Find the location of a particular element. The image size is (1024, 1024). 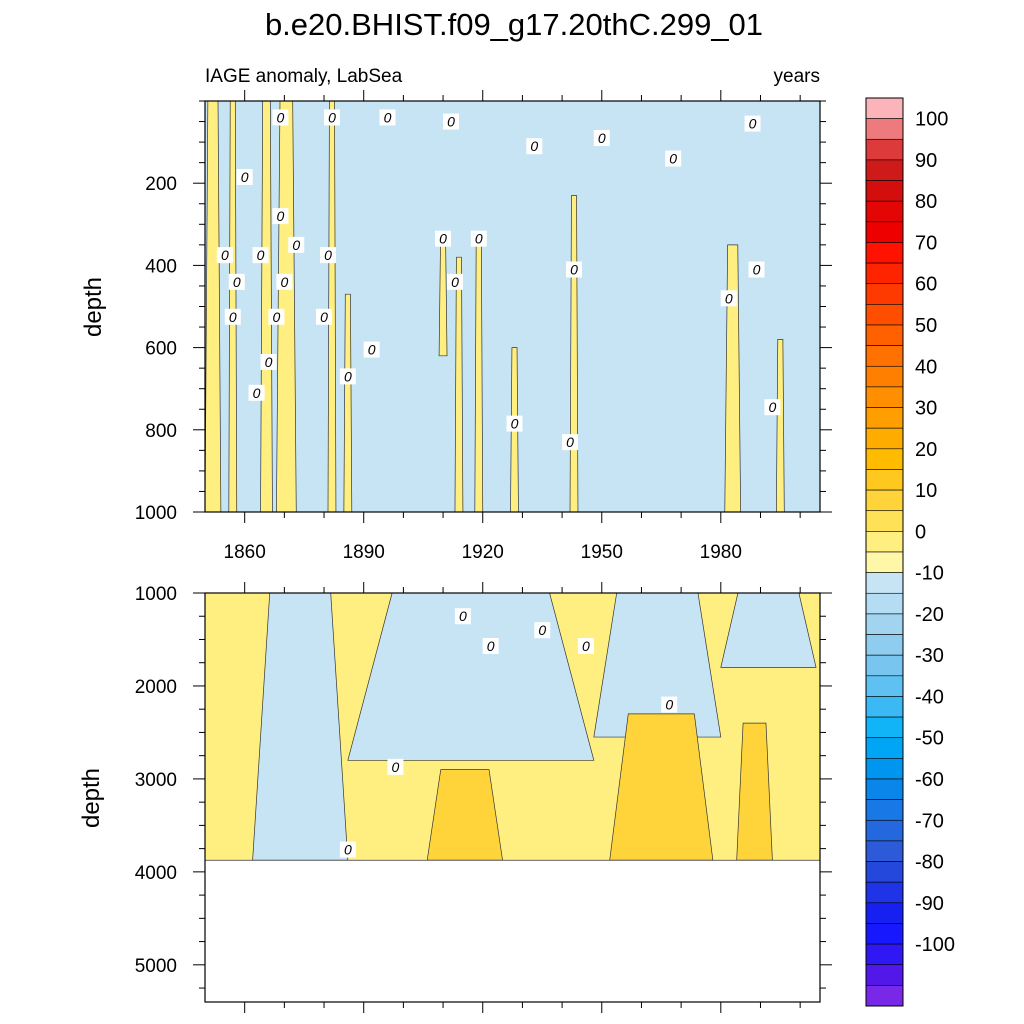

colorbar-frame is located at coordinates (884, 552).